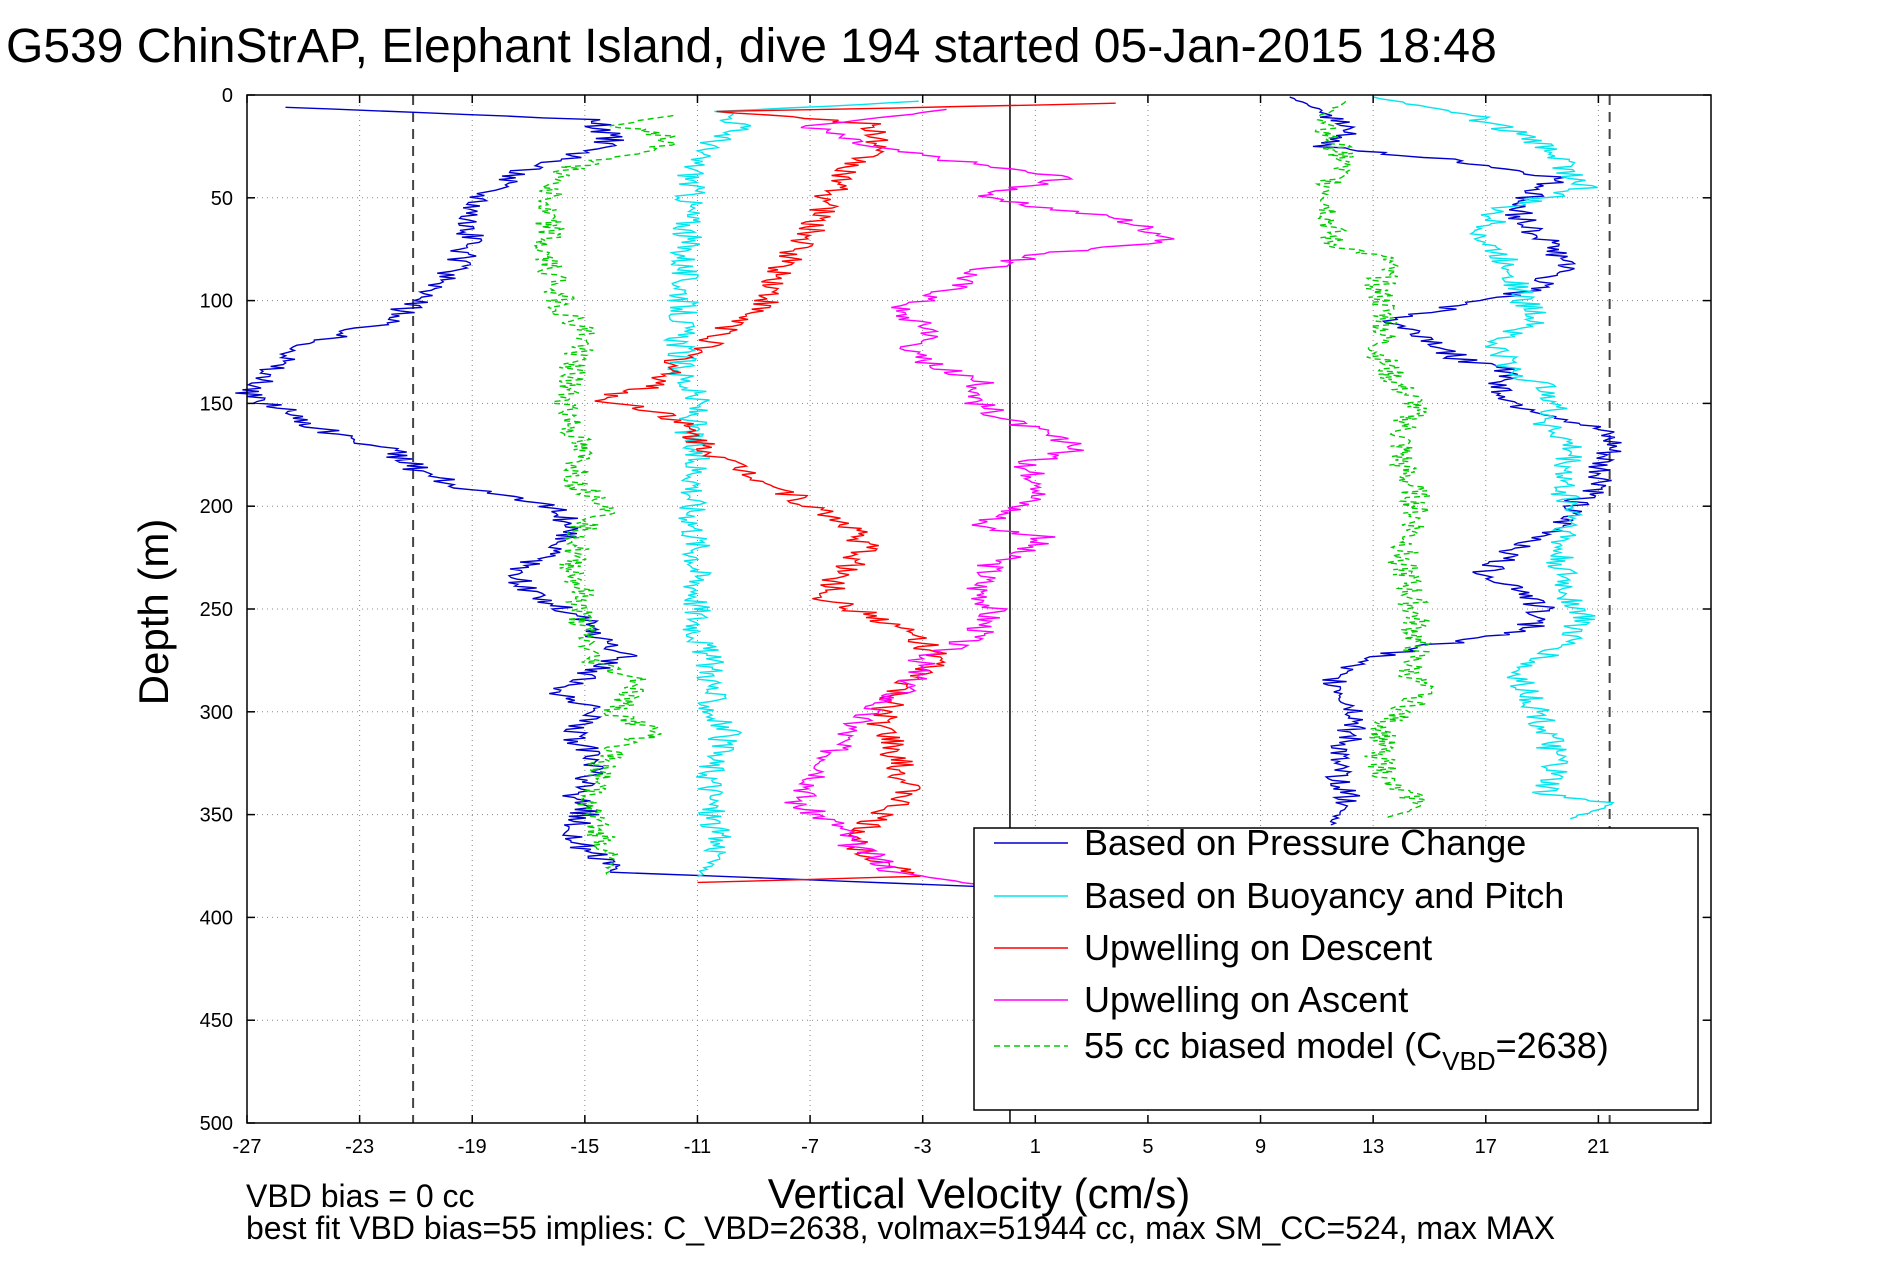  What do you see at coordinates (584, 1147) in the screenshot?
I see `x-tick-label: -15` at bounding box center [584, 1147].